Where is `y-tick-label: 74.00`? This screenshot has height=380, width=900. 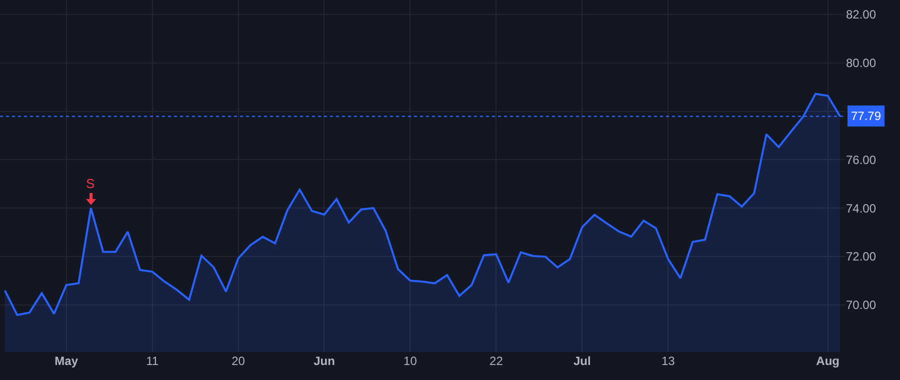 y-tick-label: 74.00 is located at coordinates (861, 208).